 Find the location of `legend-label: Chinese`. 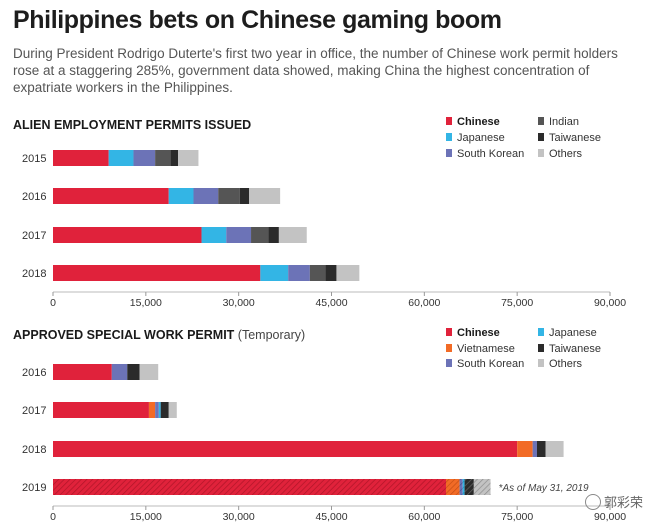

legend-label: Chinese is located at coordinates (478, 122).